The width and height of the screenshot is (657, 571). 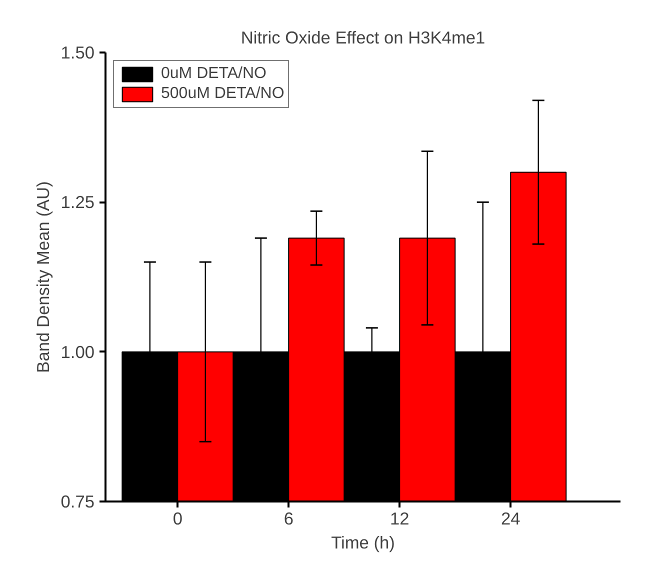 I want to click on legend-label: 500uM DETA/NO, so click(x=222, y=94).